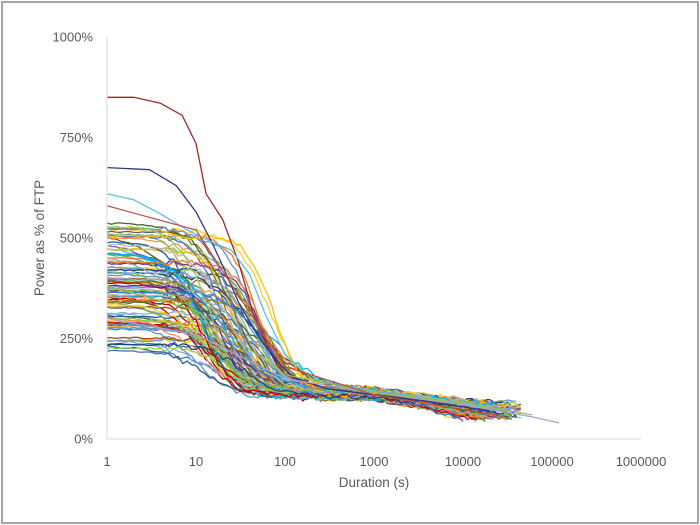 This screenshot has width=700, height=525. Describe the element at coordinates (83, 439) in the screenshot. I see `y-tick-label: 0%` at that location.